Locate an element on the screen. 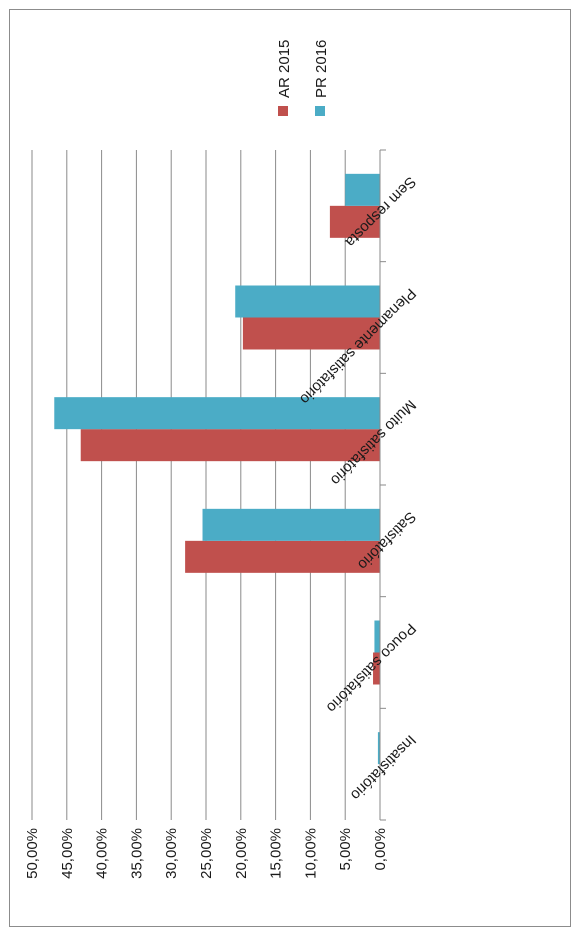 Image resolution: width=583 pixels, height=937 pixels. value-tick-label: 25,00% is located at coordinates (206, 853).